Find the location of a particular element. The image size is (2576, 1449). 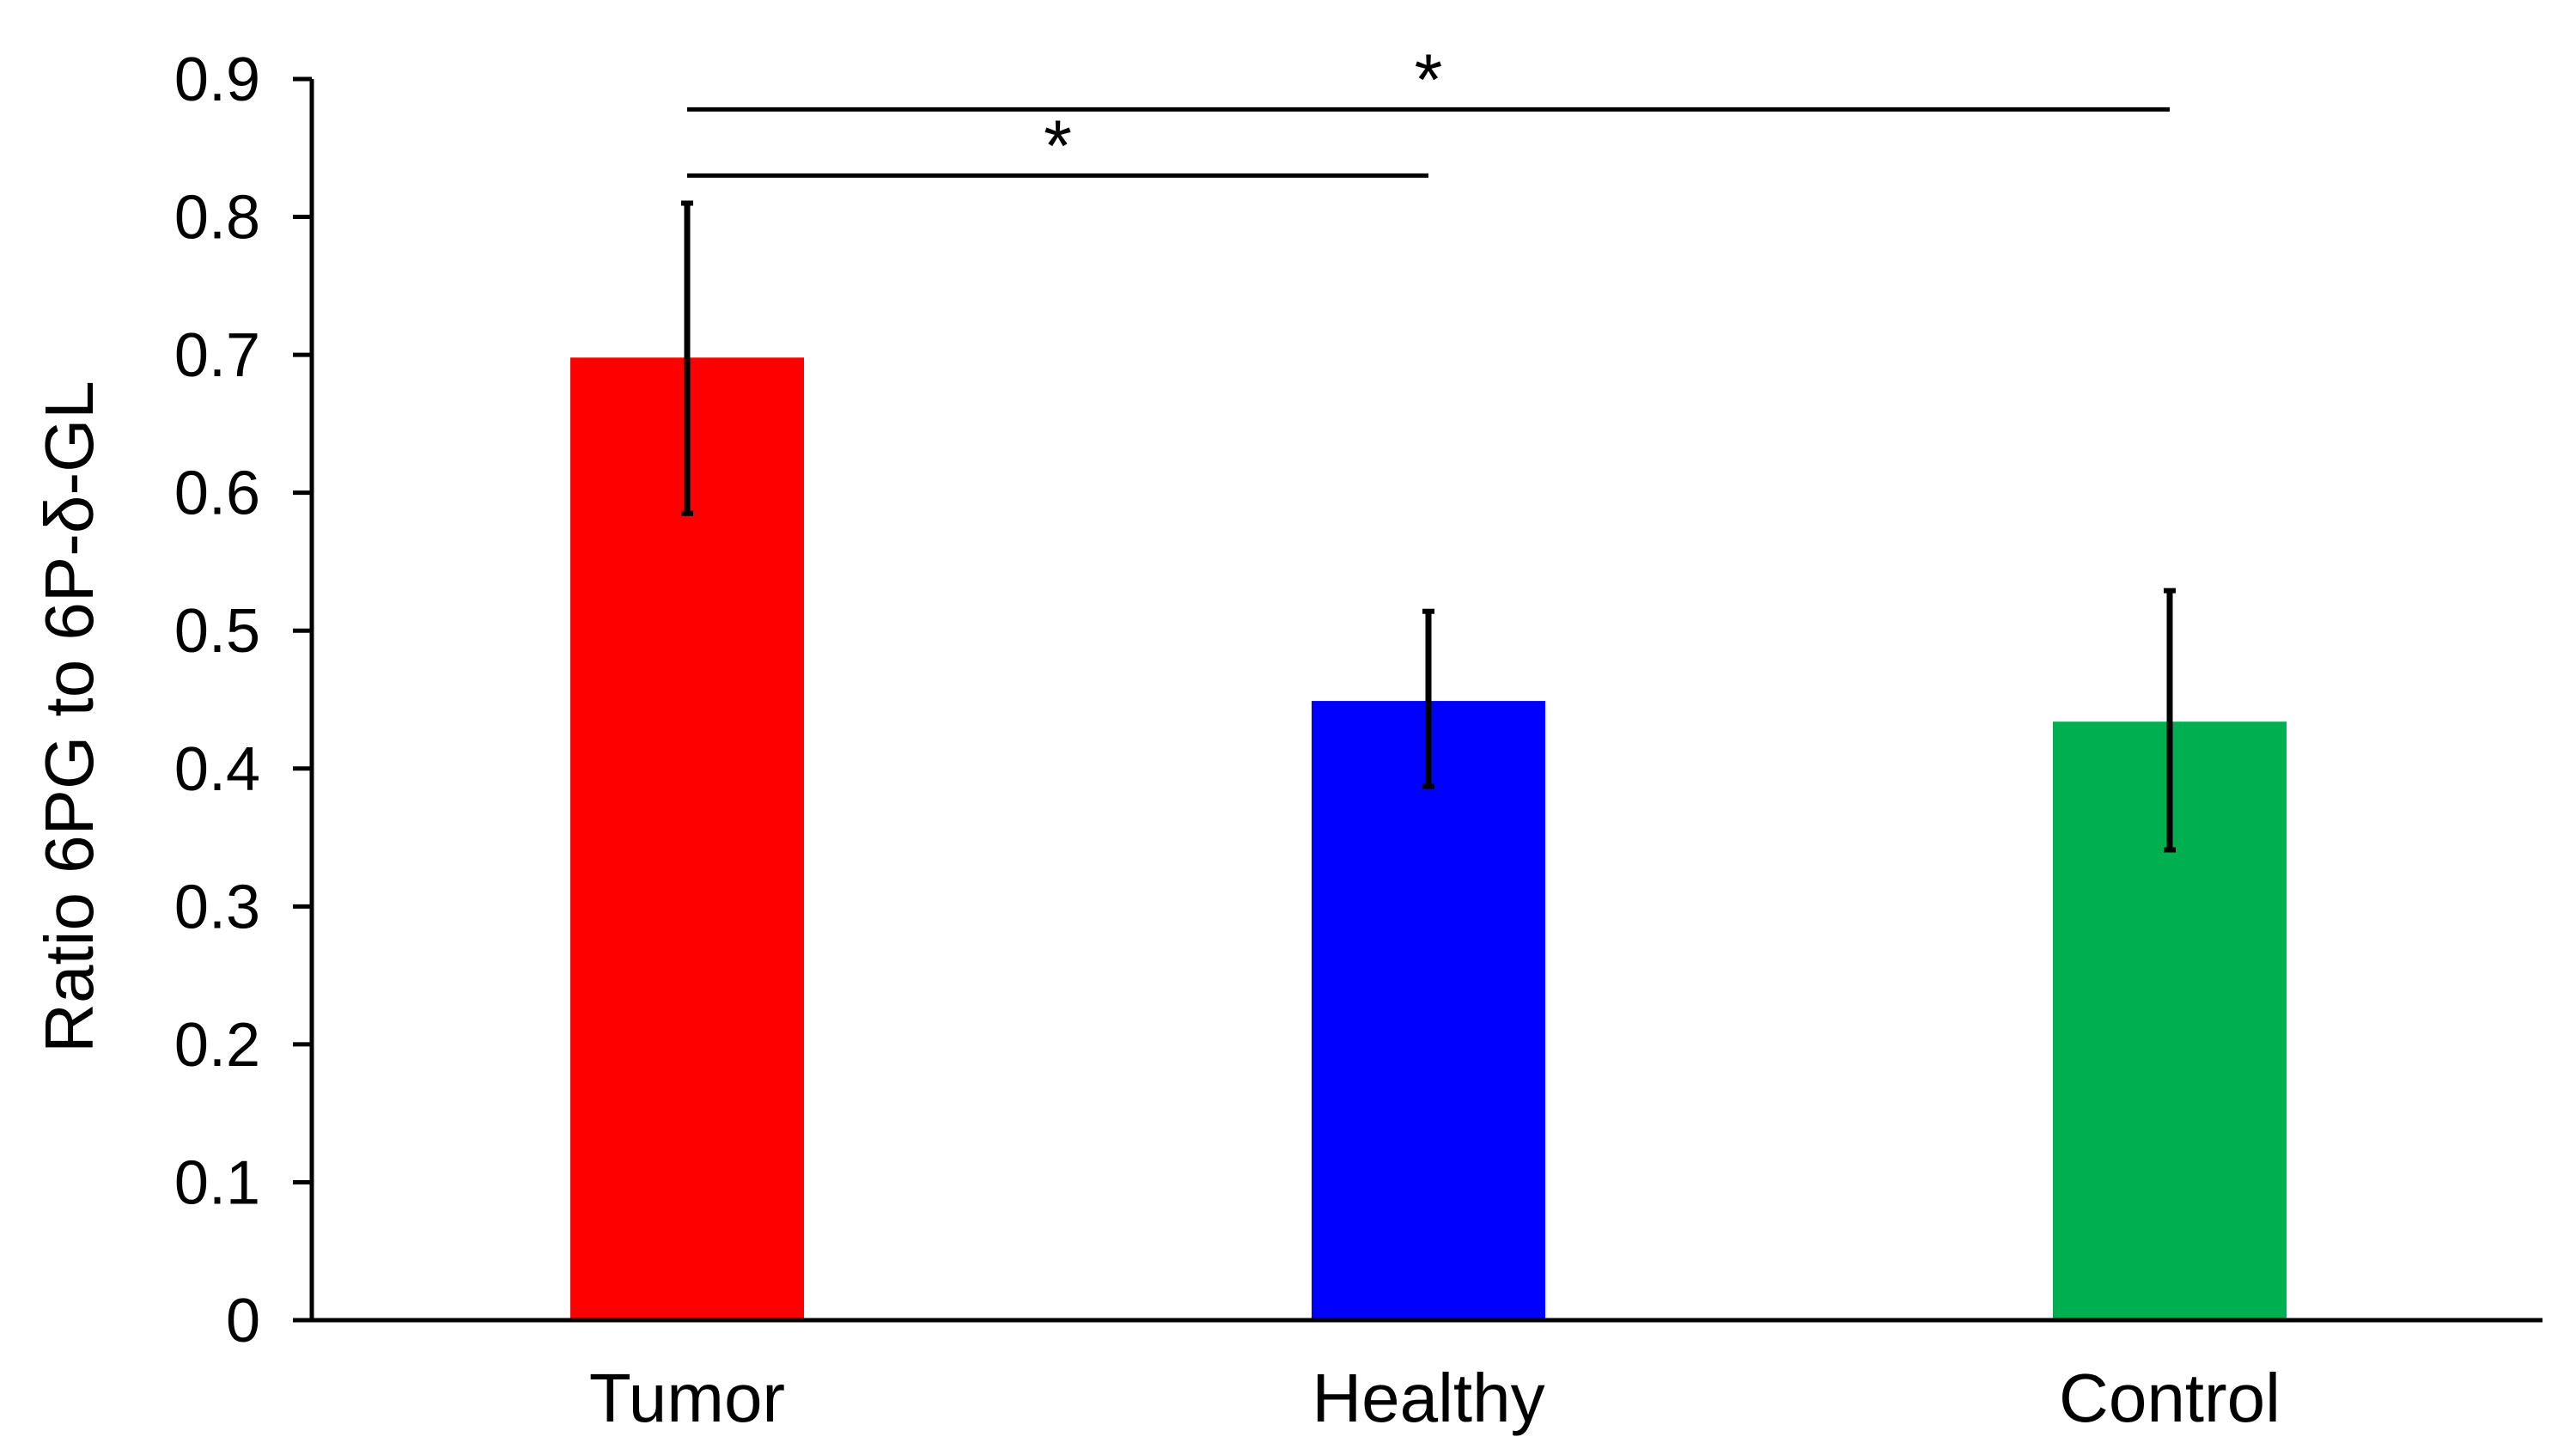

bar-tumor is located at coordinates (687, 838).